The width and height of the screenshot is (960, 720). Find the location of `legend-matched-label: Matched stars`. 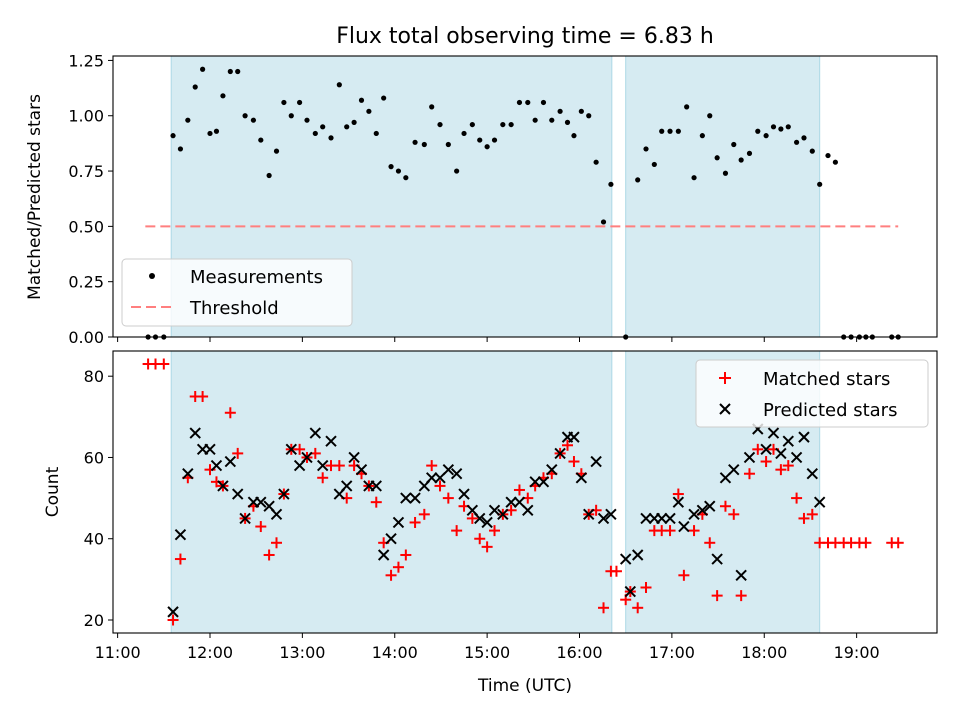

legend-matched-label: Matched stars is located at coordinates (826, 379).